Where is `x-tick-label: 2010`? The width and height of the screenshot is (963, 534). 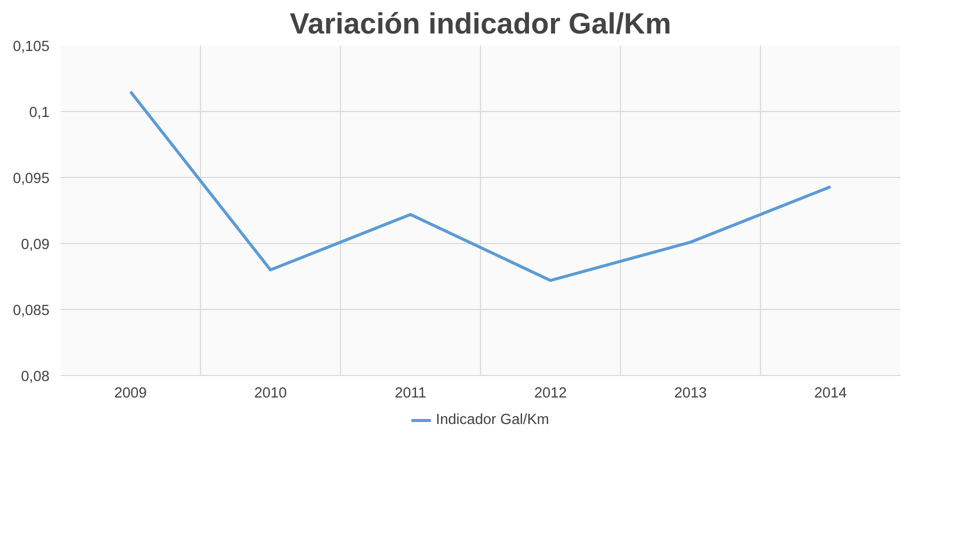
x-tick-label: 2010 is located at coordinates (270, 394).